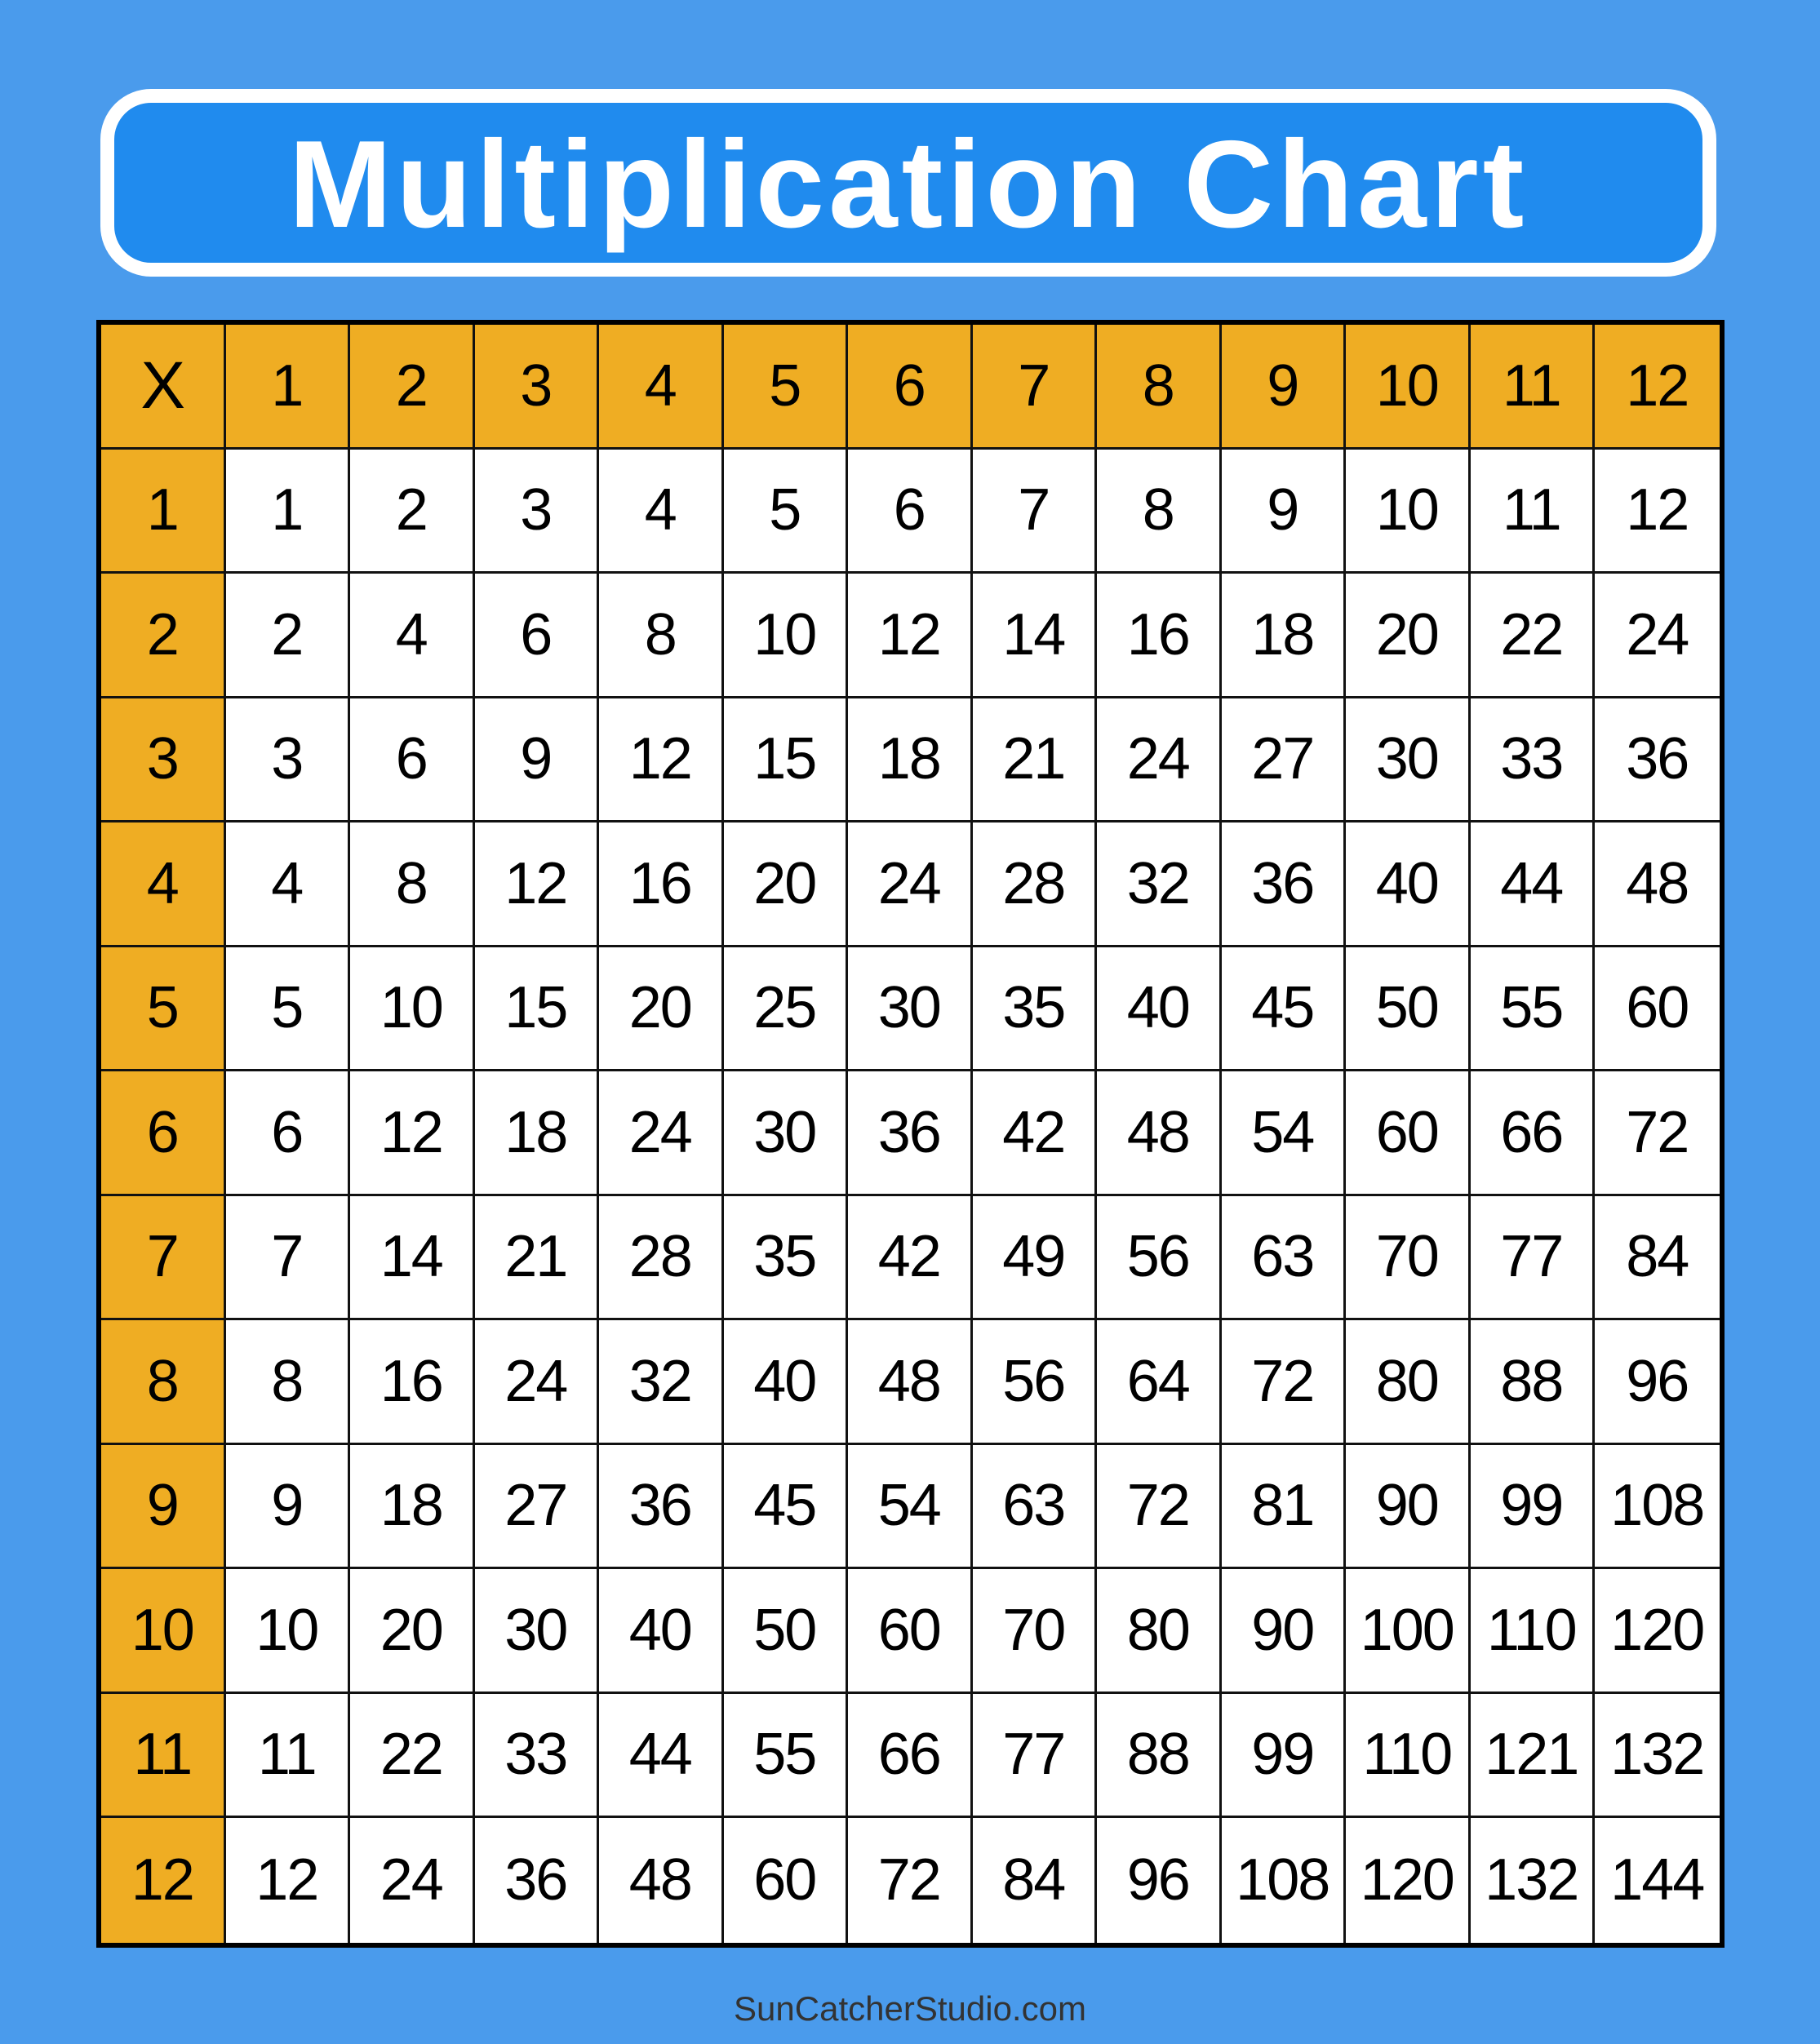  I want to click on table-cell: 132, so click(1658, 1755).